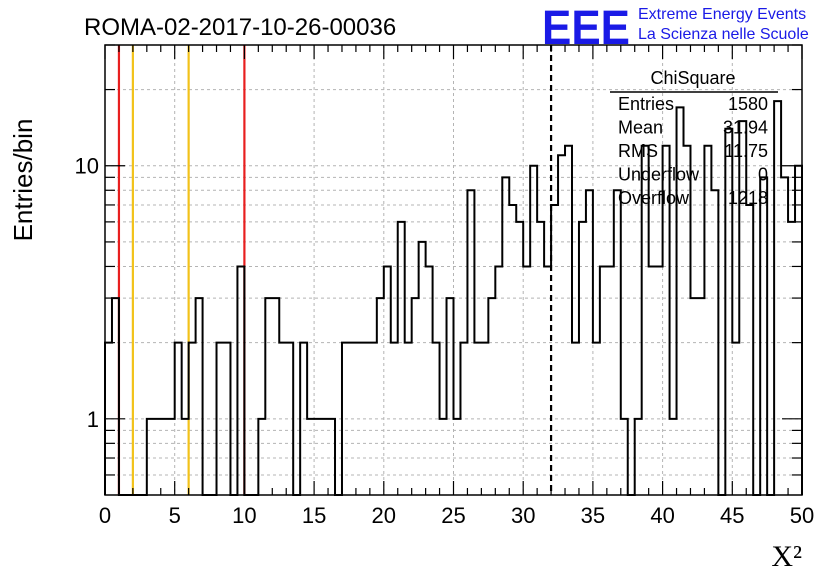 The image size is (836, 572). Describe the element at coordinates (638, 151) in the screenshot. I see `stats-label: RMS` at that location.